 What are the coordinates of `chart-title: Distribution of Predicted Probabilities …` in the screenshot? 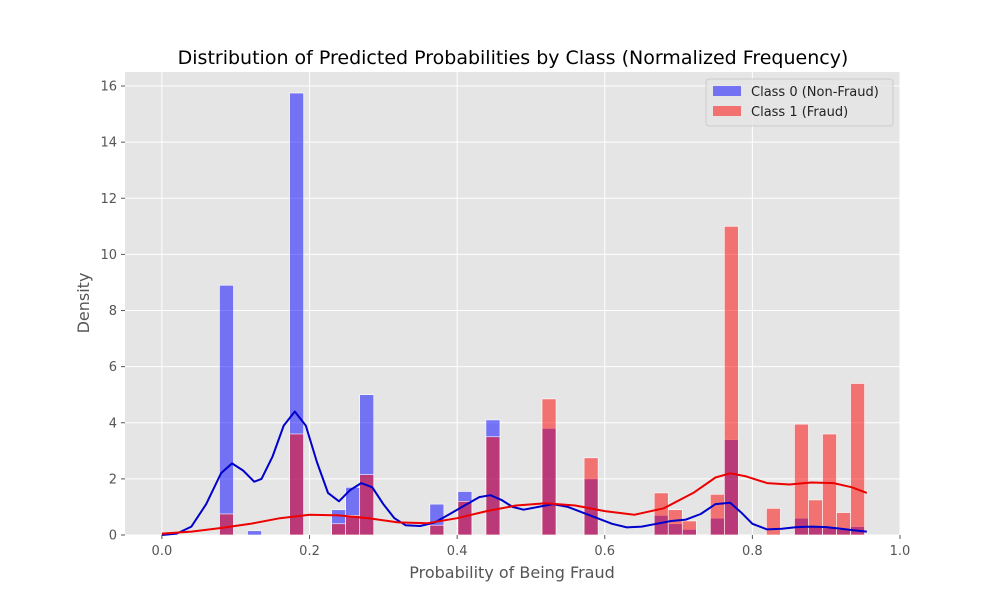 It's located at (513, 58).